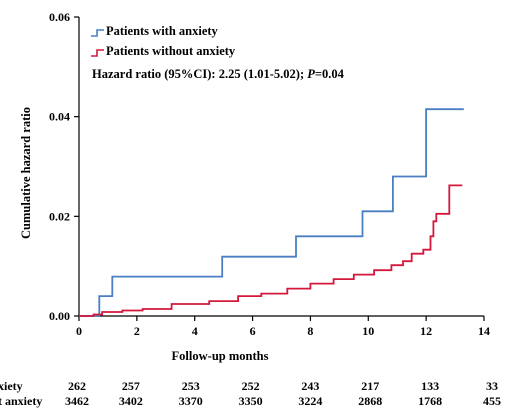 This screenshot has width=511, height=417. Describe the element at coordinates (131, 386) in the screenshot. I see `risk-count: 257` at that location.